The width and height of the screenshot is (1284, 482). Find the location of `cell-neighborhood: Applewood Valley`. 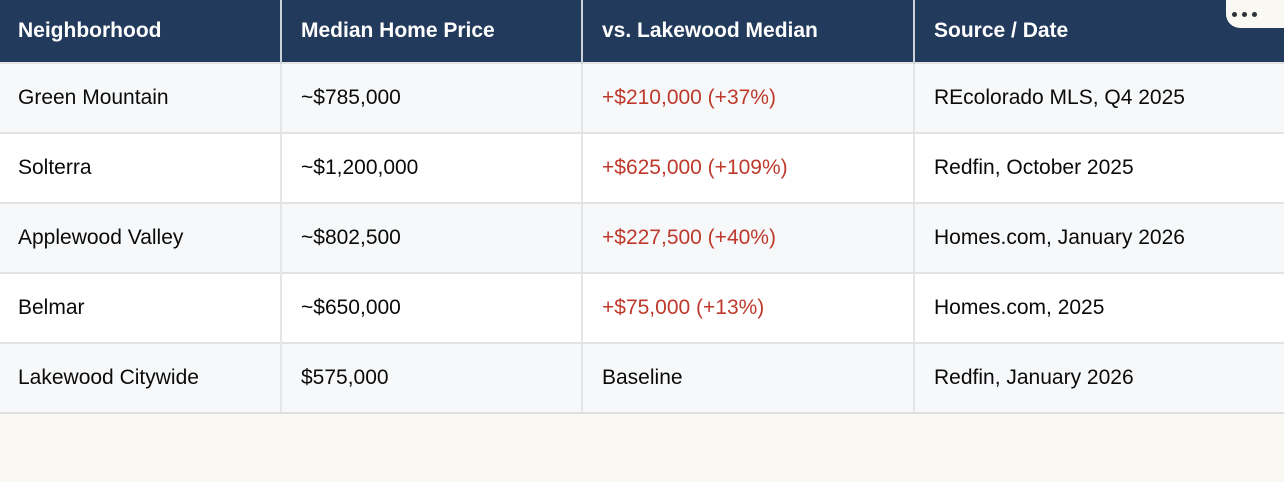

cell-neighborhood: Applewood Valley is located at coordinates (140, 237).